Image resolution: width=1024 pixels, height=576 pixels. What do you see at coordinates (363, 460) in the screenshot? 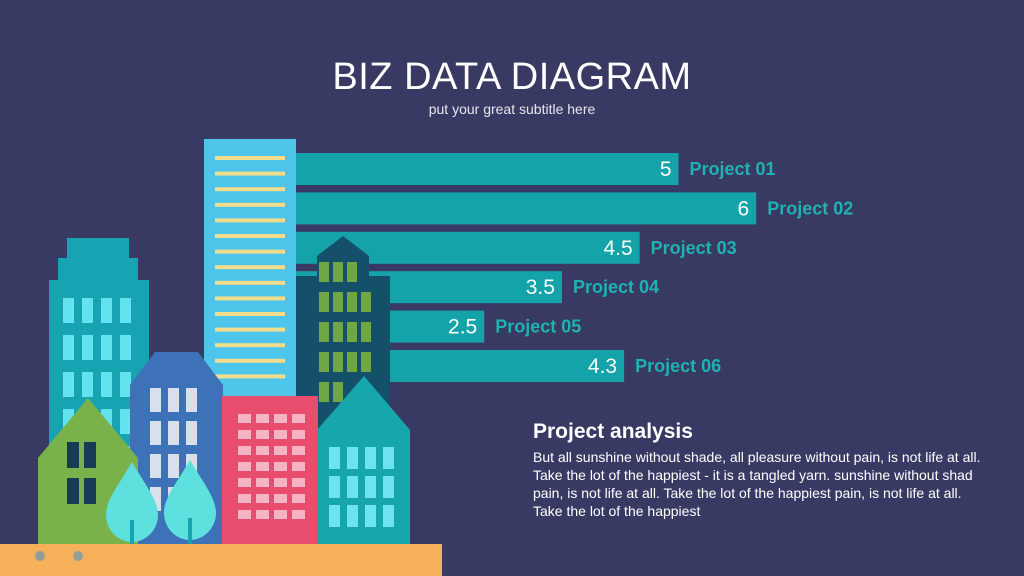
I see `teal-house` at bounding box center [363, 460].